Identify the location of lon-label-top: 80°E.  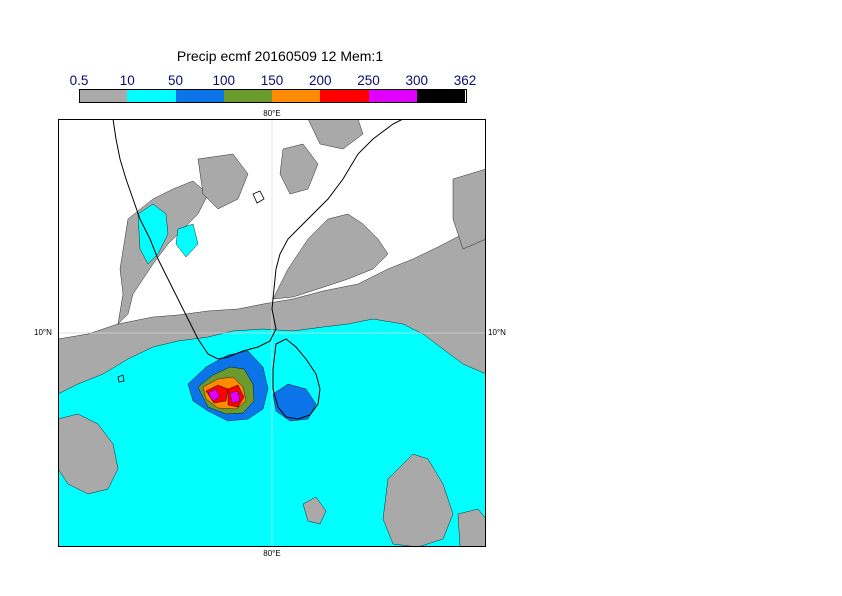
(272, 113).